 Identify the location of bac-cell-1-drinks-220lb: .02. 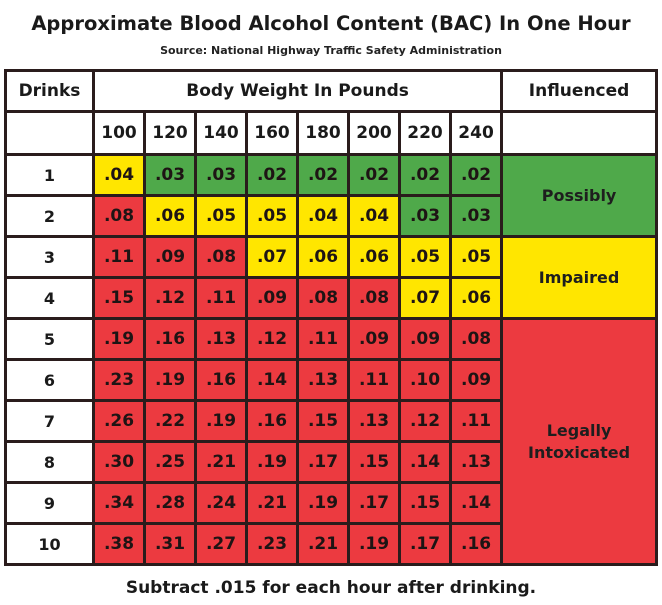
(425, 175).